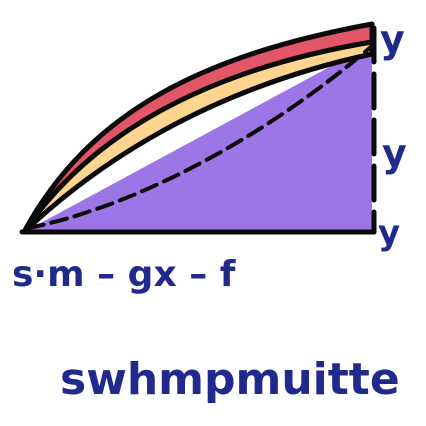 The height and width of the screenshot is (426, 426). What do you see at coordinates (230, 379) in the screenshot?
I see `caption-word: swhmpmuitte` at bounding box center [230, 379].